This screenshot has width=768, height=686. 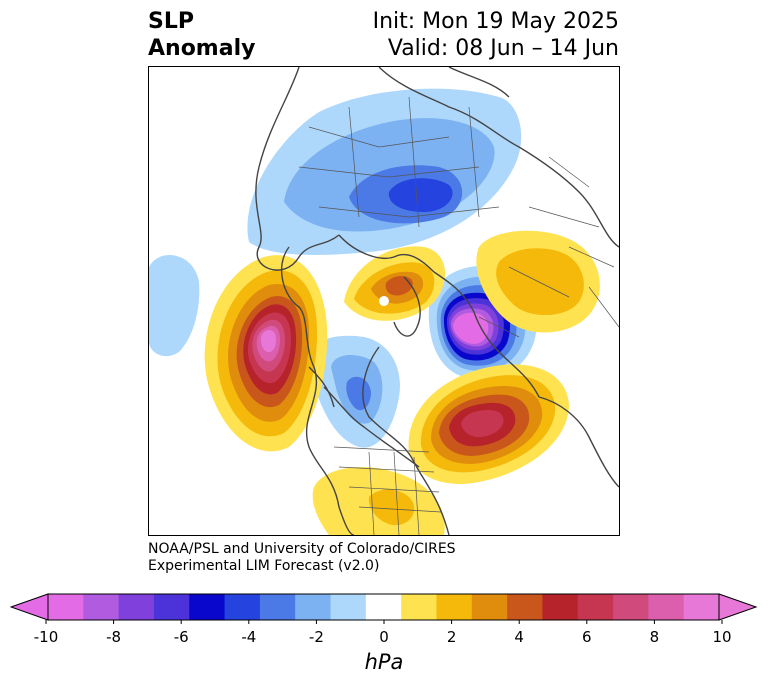 I want to click on positive-anomaly-north-atlantic, so click(x=488, y=424).